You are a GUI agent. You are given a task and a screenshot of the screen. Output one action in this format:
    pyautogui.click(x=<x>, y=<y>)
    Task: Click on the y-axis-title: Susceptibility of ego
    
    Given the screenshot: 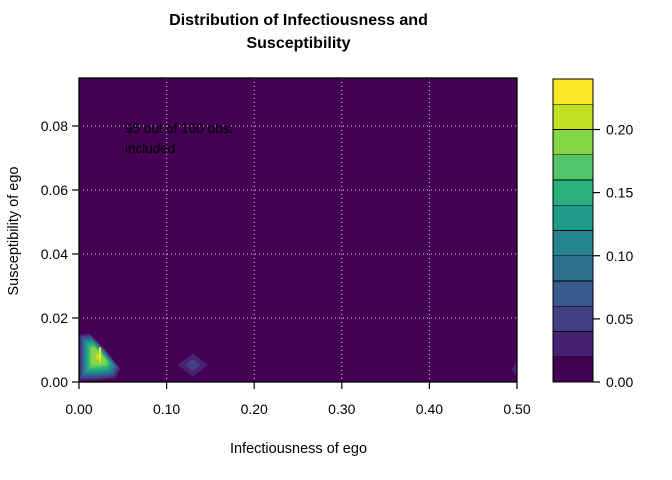 What is the action you would take?
    pyautogui.click(x=14, y=231)
    